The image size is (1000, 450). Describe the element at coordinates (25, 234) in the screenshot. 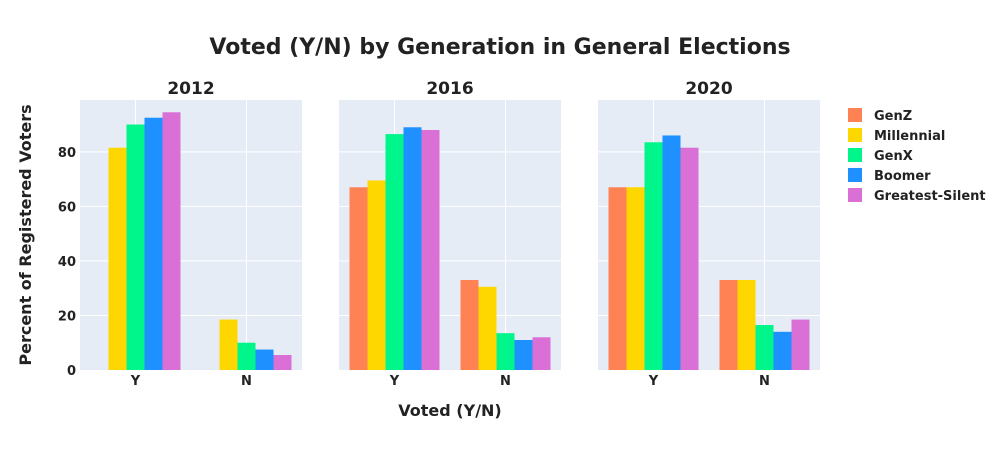

I see `y-axis-title: Percent of Registered Voters` at that location.